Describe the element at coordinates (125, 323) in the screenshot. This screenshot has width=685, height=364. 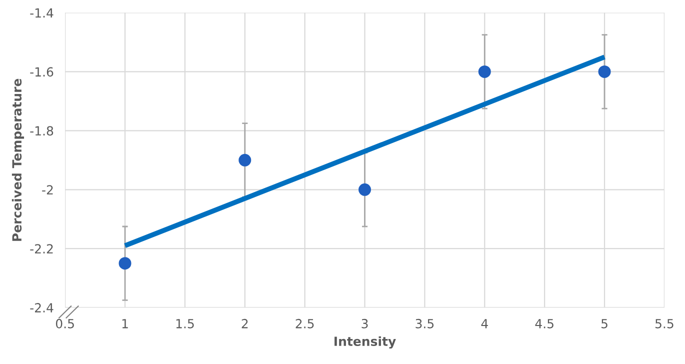
I see `x-tick-label: 1` at that location.